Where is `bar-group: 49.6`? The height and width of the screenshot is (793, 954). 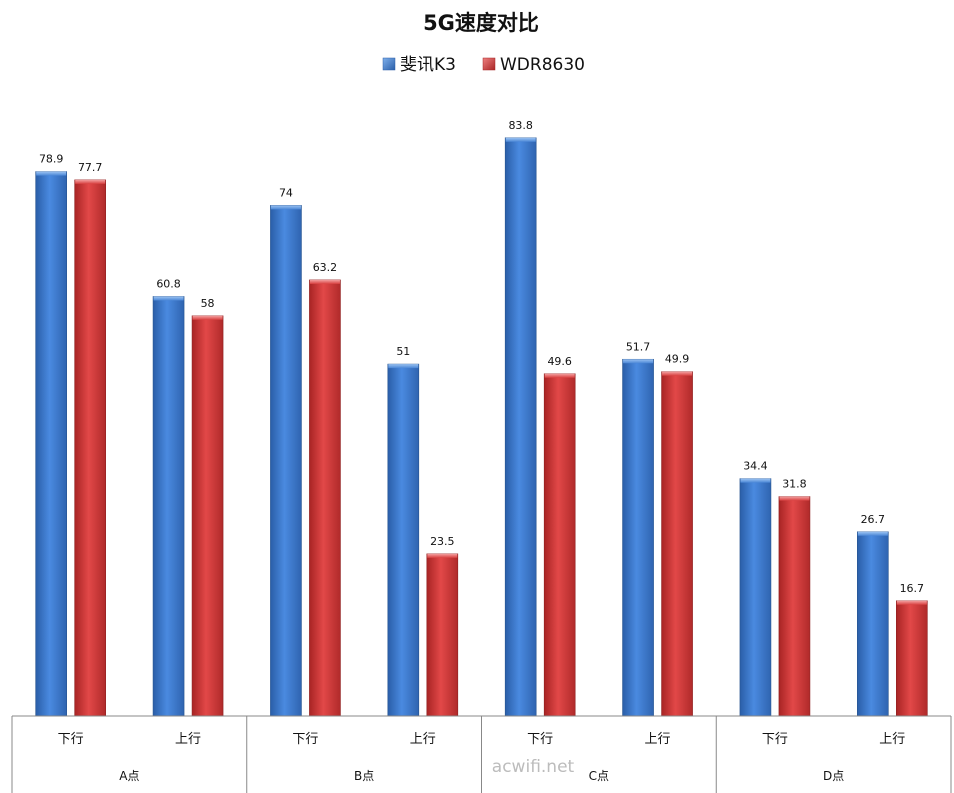
bar-group: 49.6 is located at coordinates (559, 536).